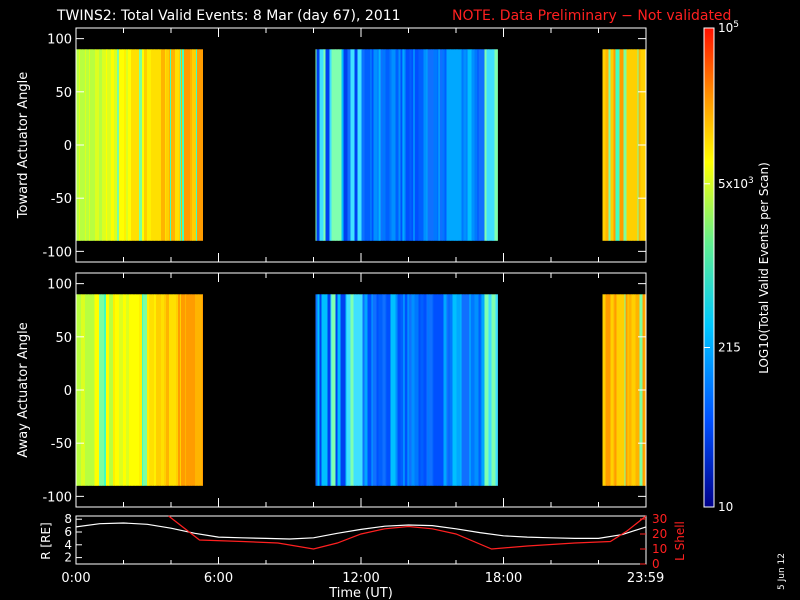 Image resolution: width=800 pixels, height=600 pixels. I want to click on run-date-note: 5 Jun 12, so click(782, 571).